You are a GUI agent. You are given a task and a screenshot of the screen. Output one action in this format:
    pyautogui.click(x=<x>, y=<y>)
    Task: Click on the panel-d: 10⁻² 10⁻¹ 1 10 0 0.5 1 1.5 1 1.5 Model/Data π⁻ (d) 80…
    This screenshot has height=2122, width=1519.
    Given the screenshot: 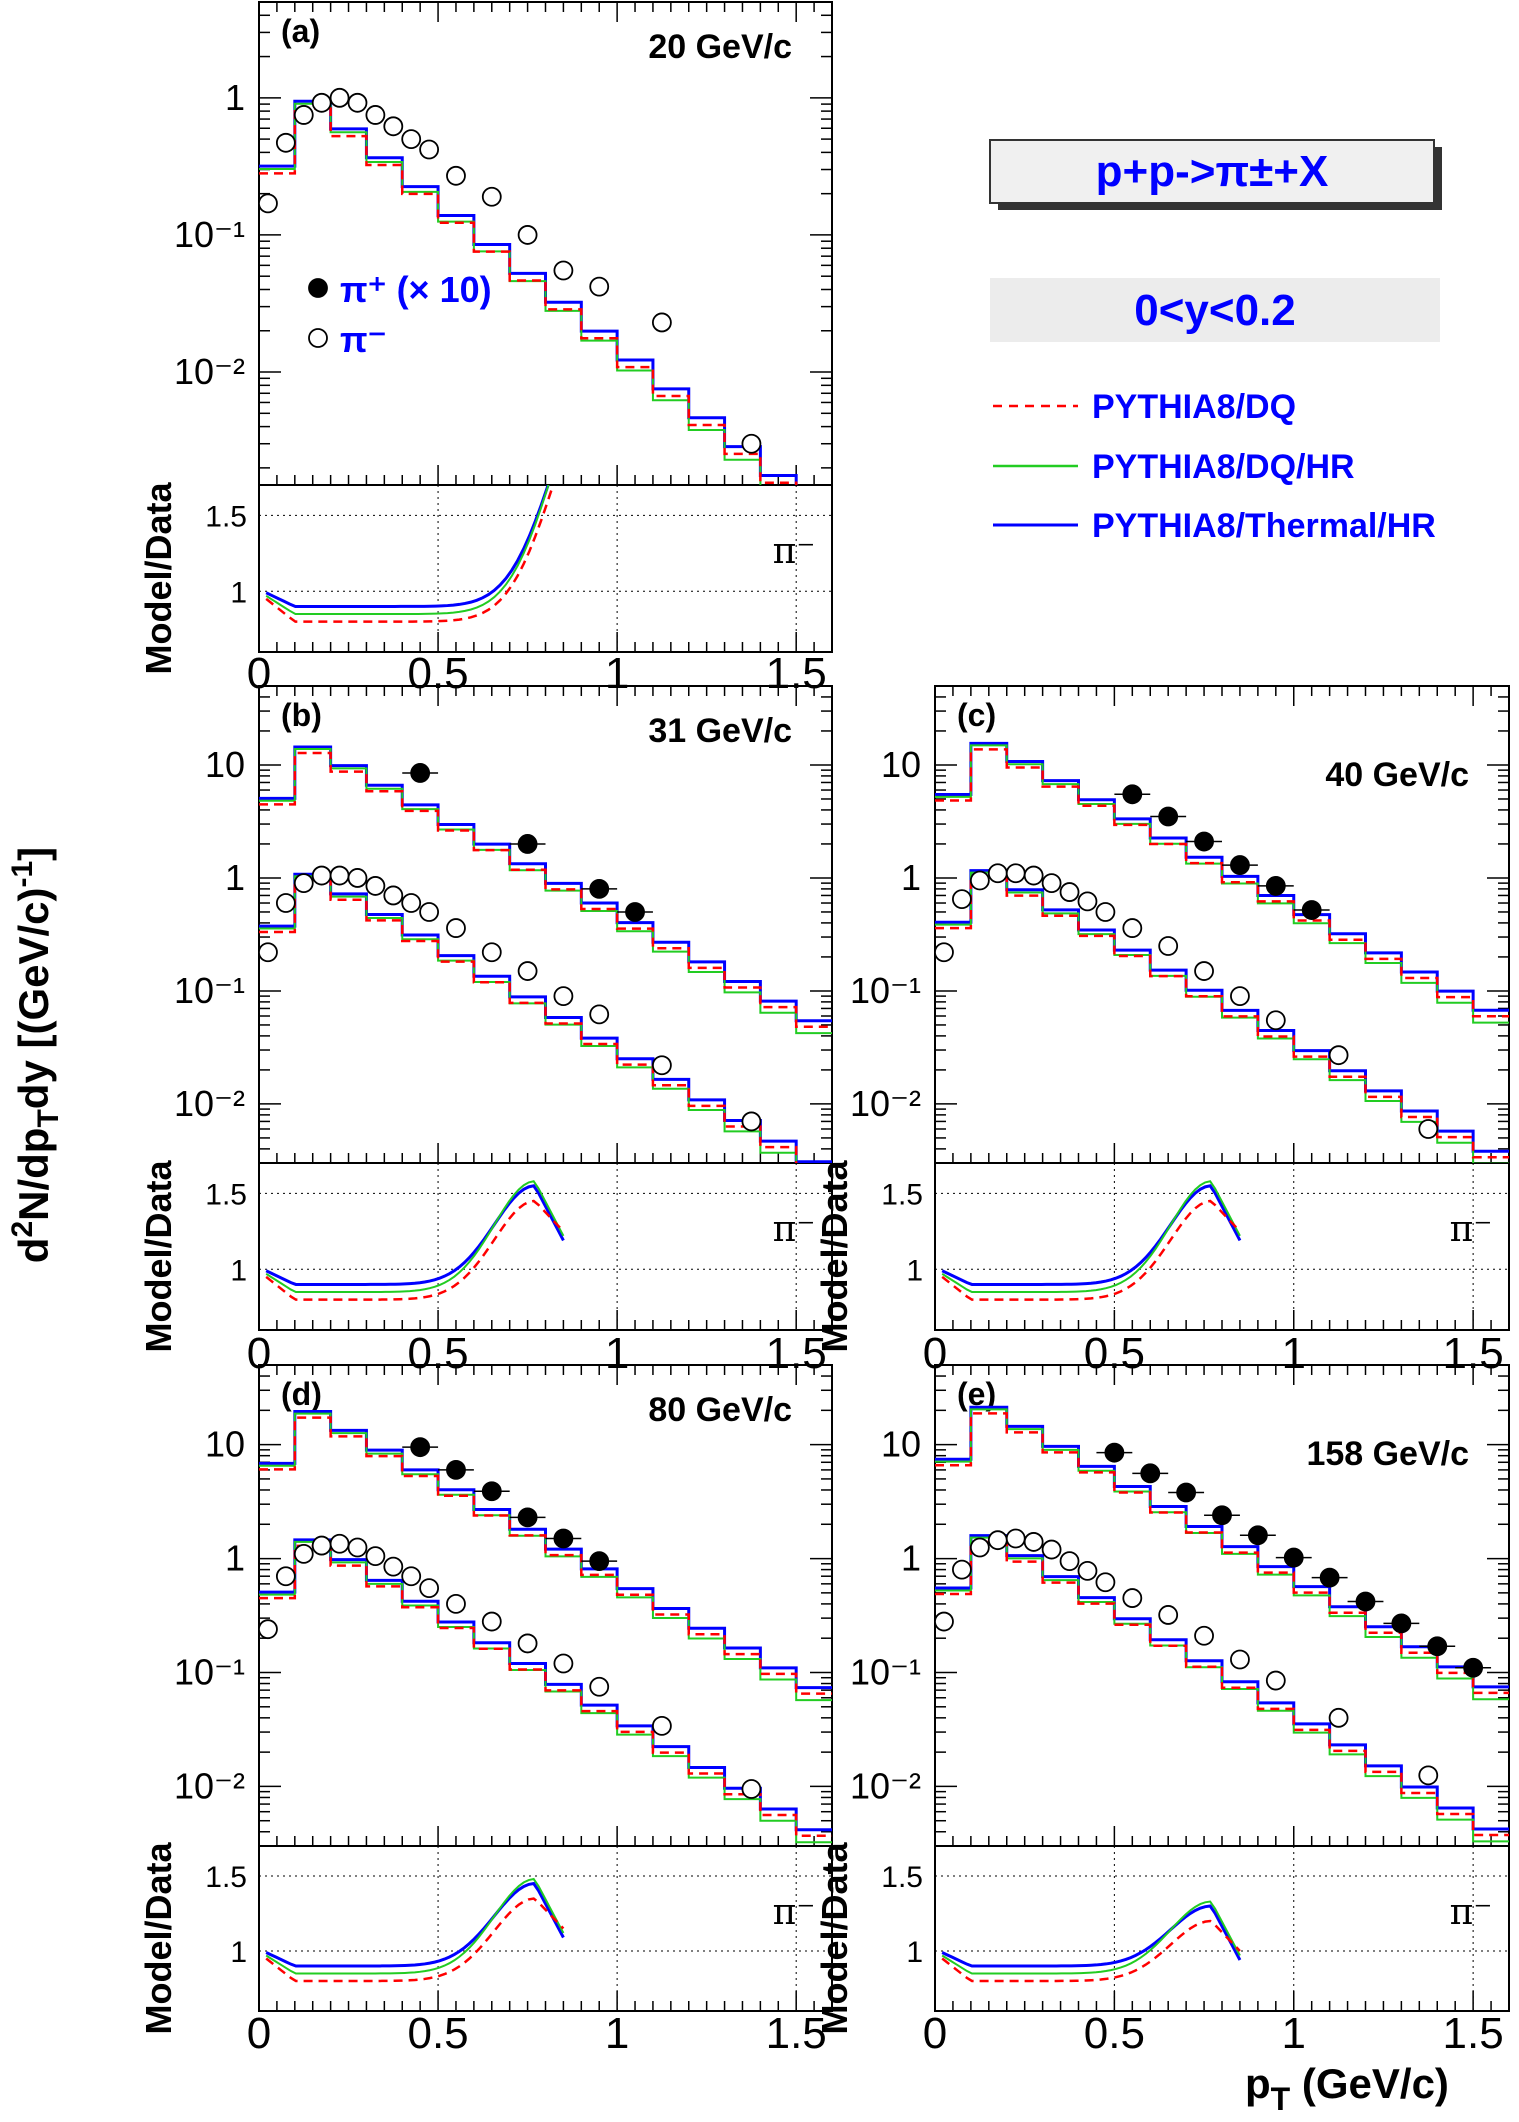 What is the action you would take?
    pyautogui.click(x=485, y=1711)
    